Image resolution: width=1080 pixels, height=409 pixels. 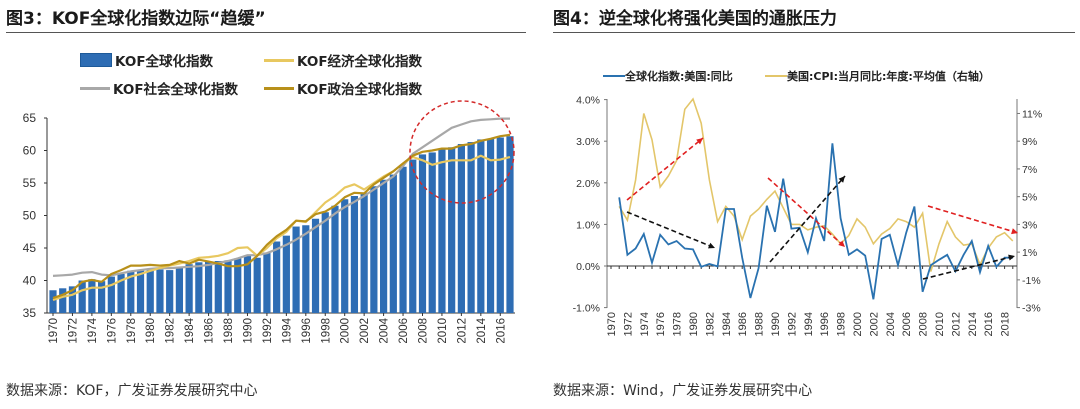 I want to click on right-x-tick-label: 1972, so click(x=628, y=324).